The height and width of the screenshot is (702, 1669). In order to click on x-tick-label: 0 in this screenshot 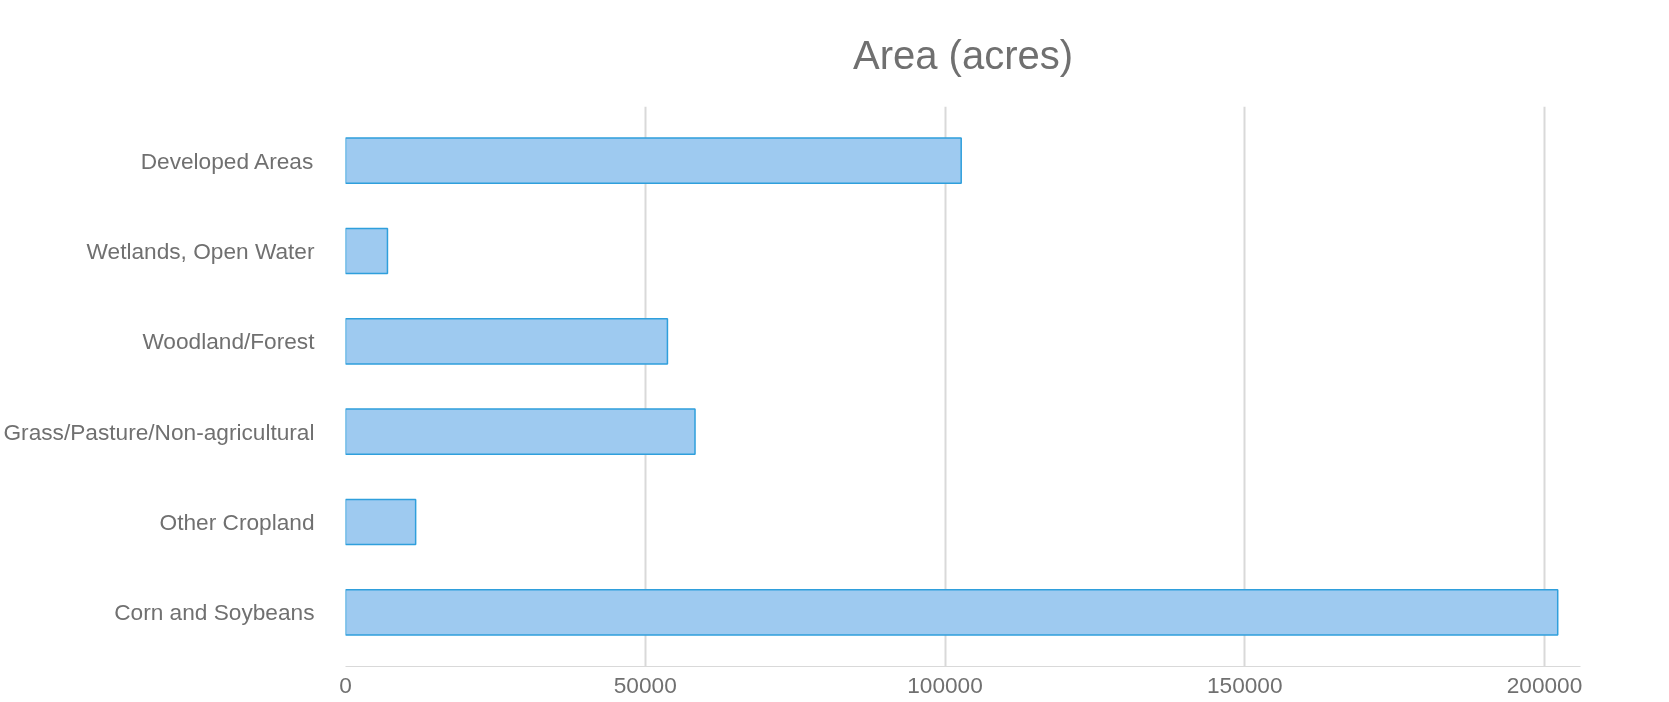, I will do `click(345, 684)`.